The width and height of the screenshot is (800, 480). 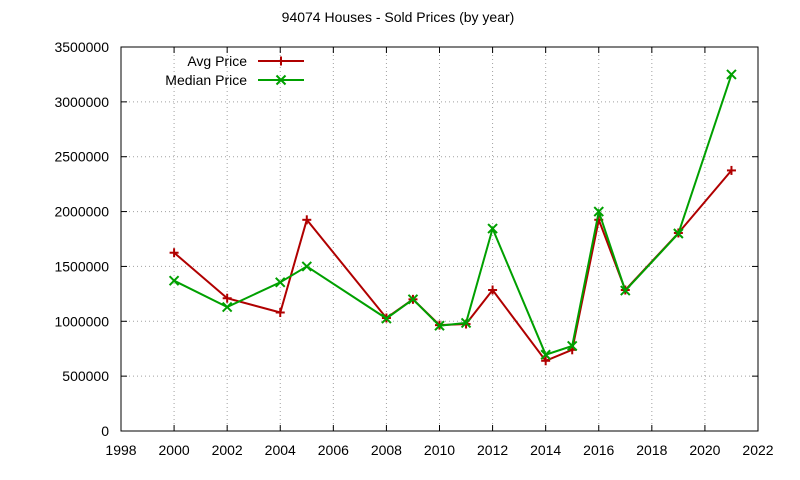 What do you see at coordinates (81, 321) in the screenshot?
I see `y-tick-label: 1000000` at bounding box center [81, 321].